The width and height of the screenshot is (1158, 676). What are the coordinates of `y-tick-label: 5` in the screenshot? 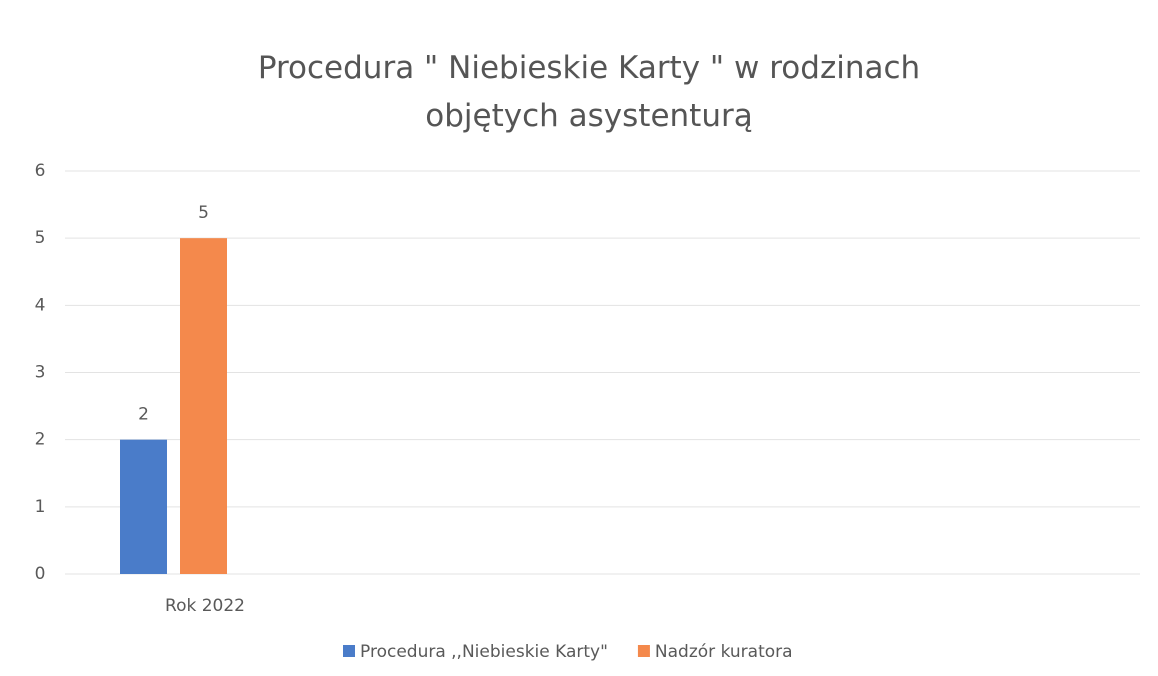 It's located at (40, 238).